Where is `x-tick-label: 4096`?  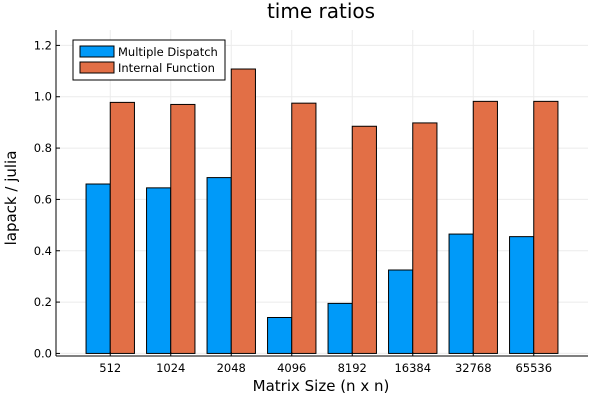 x-tick-label: 4096 is located at coordinates (291, 368).